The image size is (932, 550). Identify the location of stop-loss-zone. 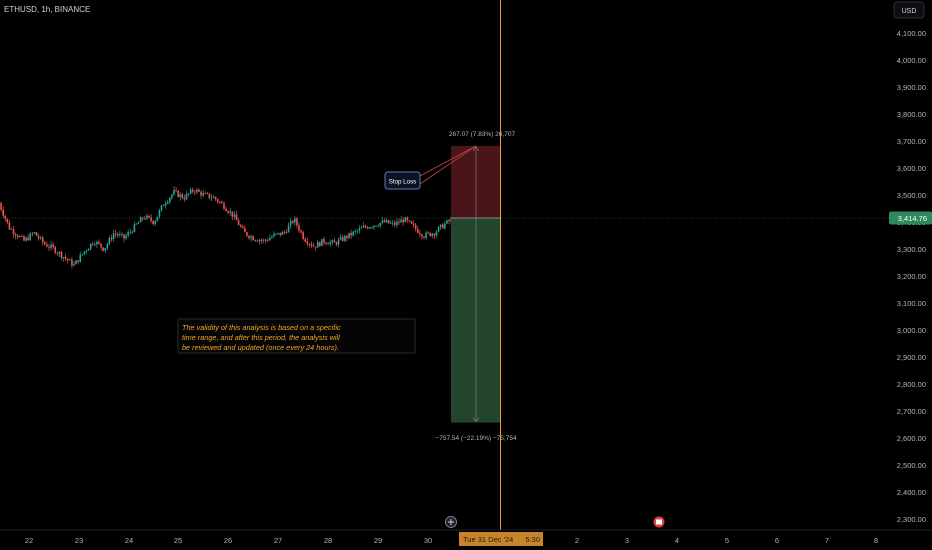
(475, 182).